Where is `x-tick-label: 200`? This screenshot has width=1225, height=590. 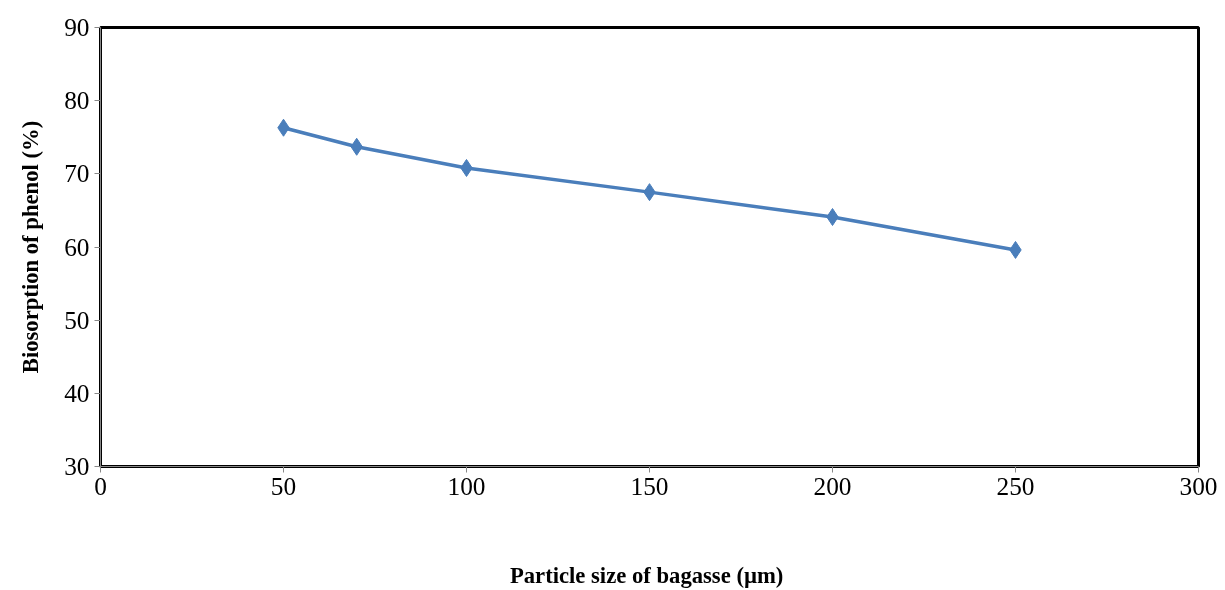 x-tick-label: 200 is located at coordinates (832, 485).